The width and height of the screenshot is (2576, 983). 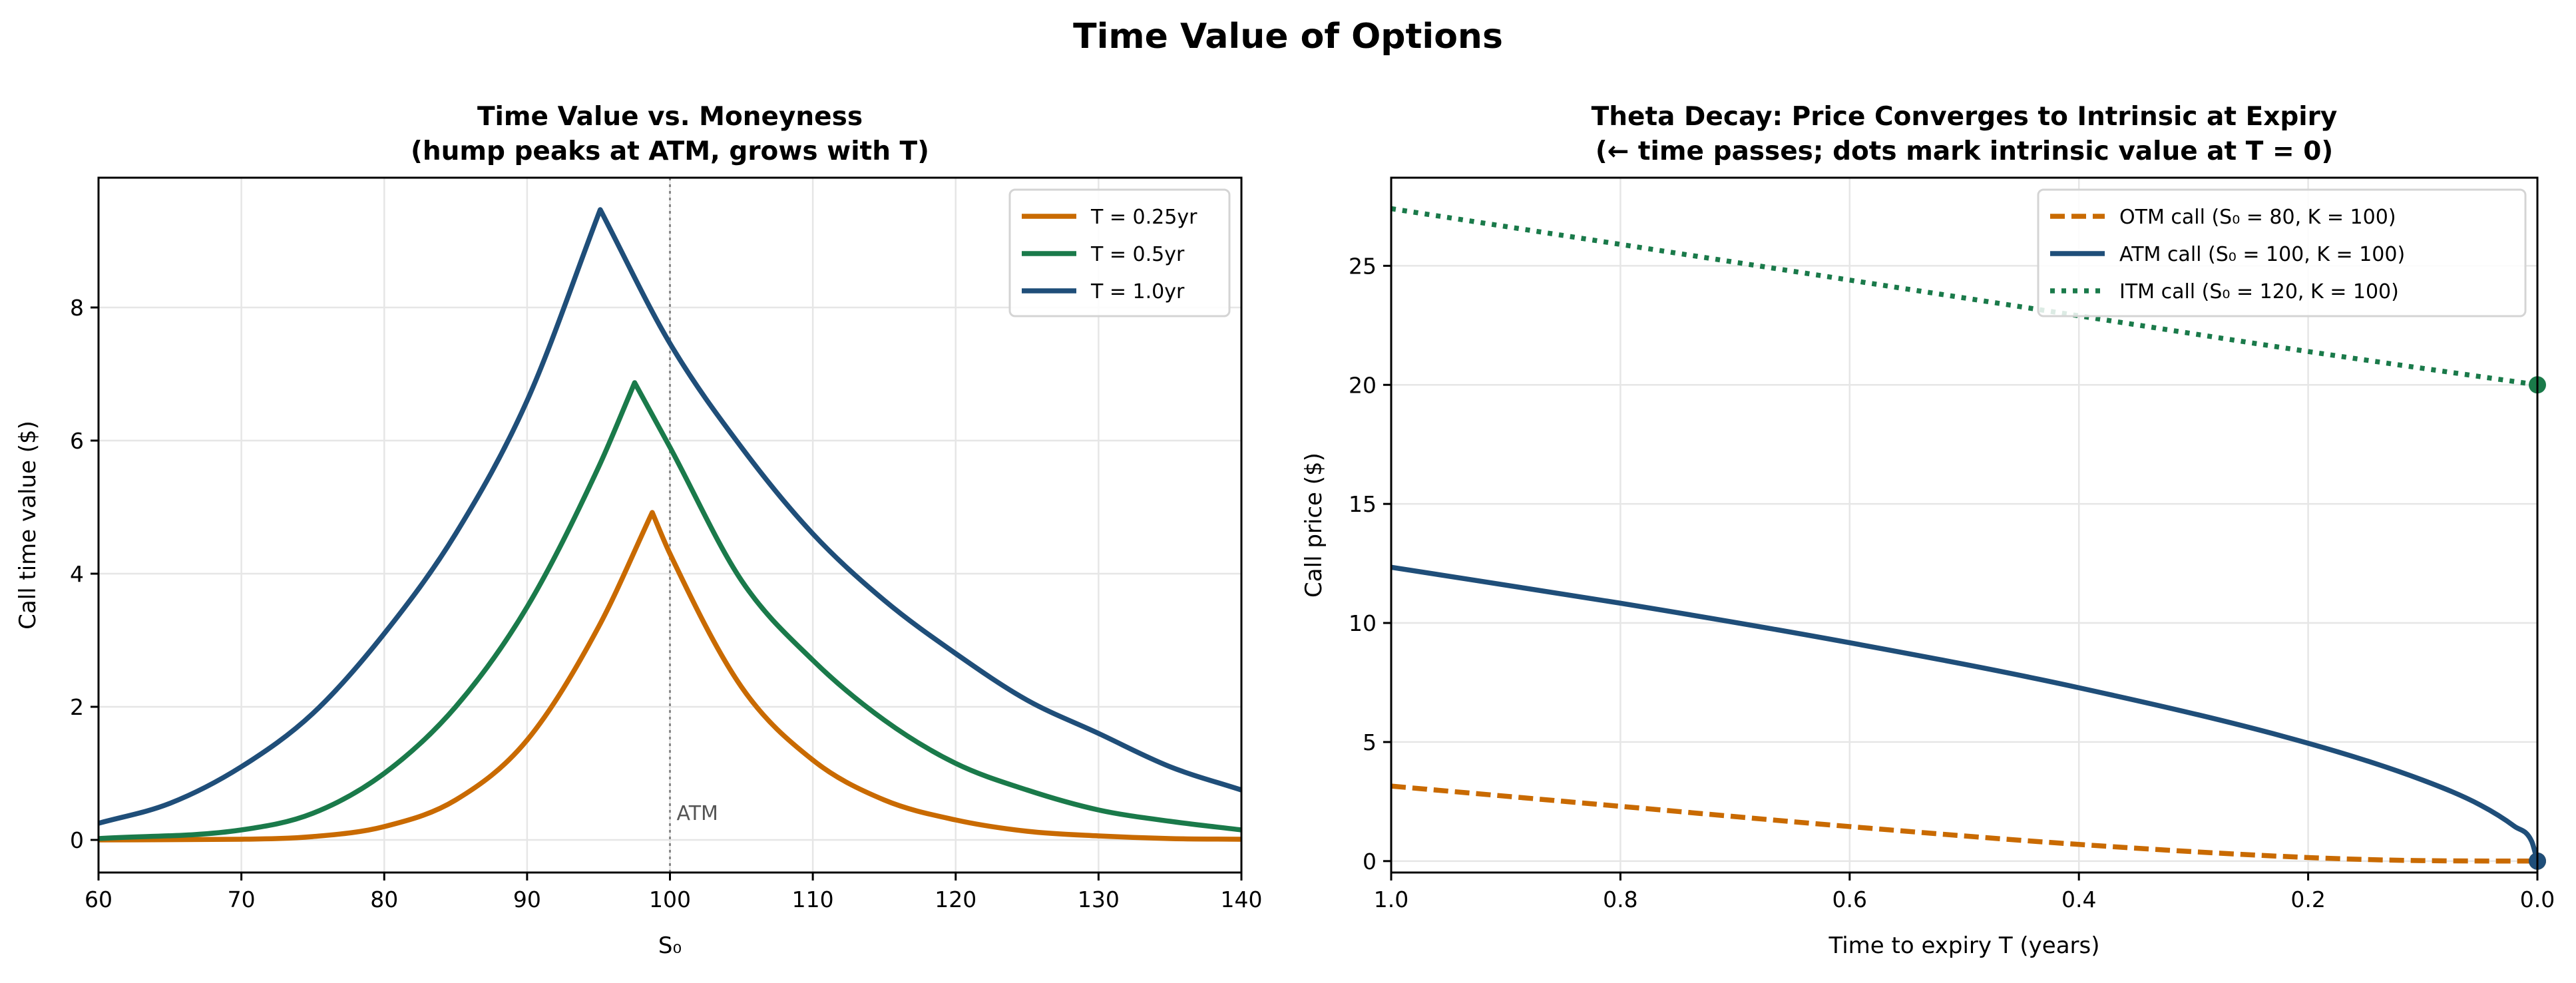 I want to click on x-tick-label: 60, so click(x=98, y=899).